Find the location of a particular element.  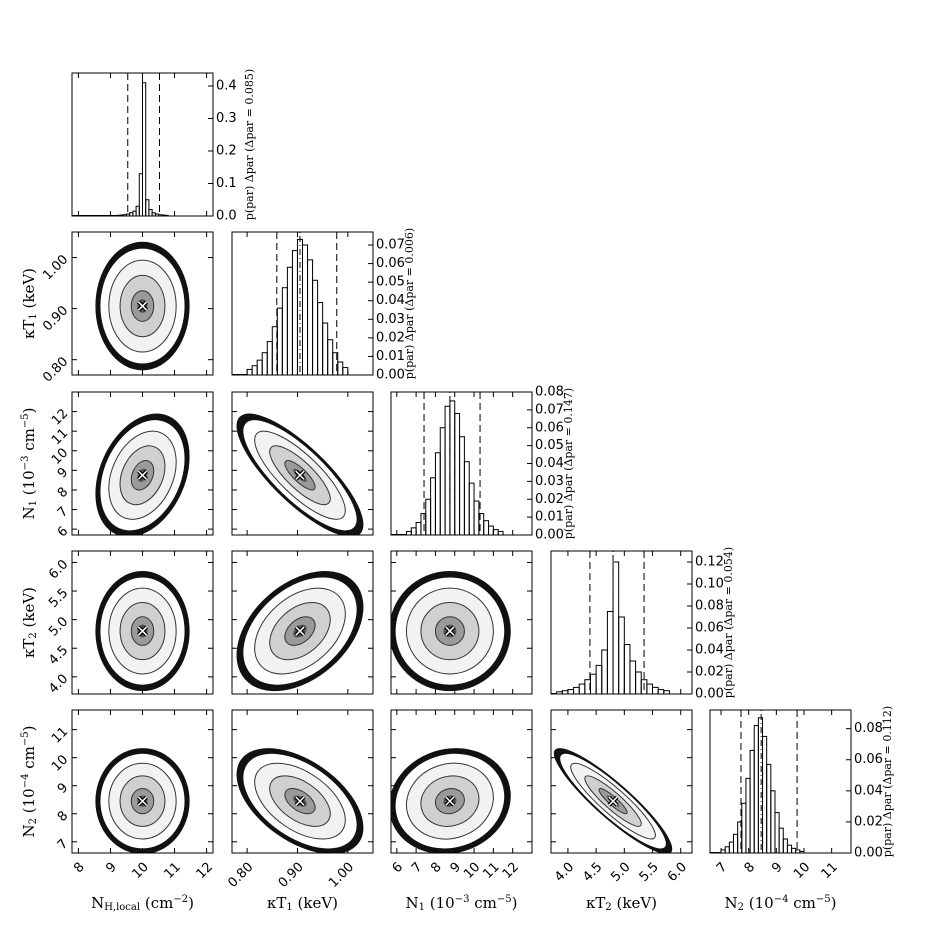

y-tick-label: 7 is located at coordinates (63, 844).